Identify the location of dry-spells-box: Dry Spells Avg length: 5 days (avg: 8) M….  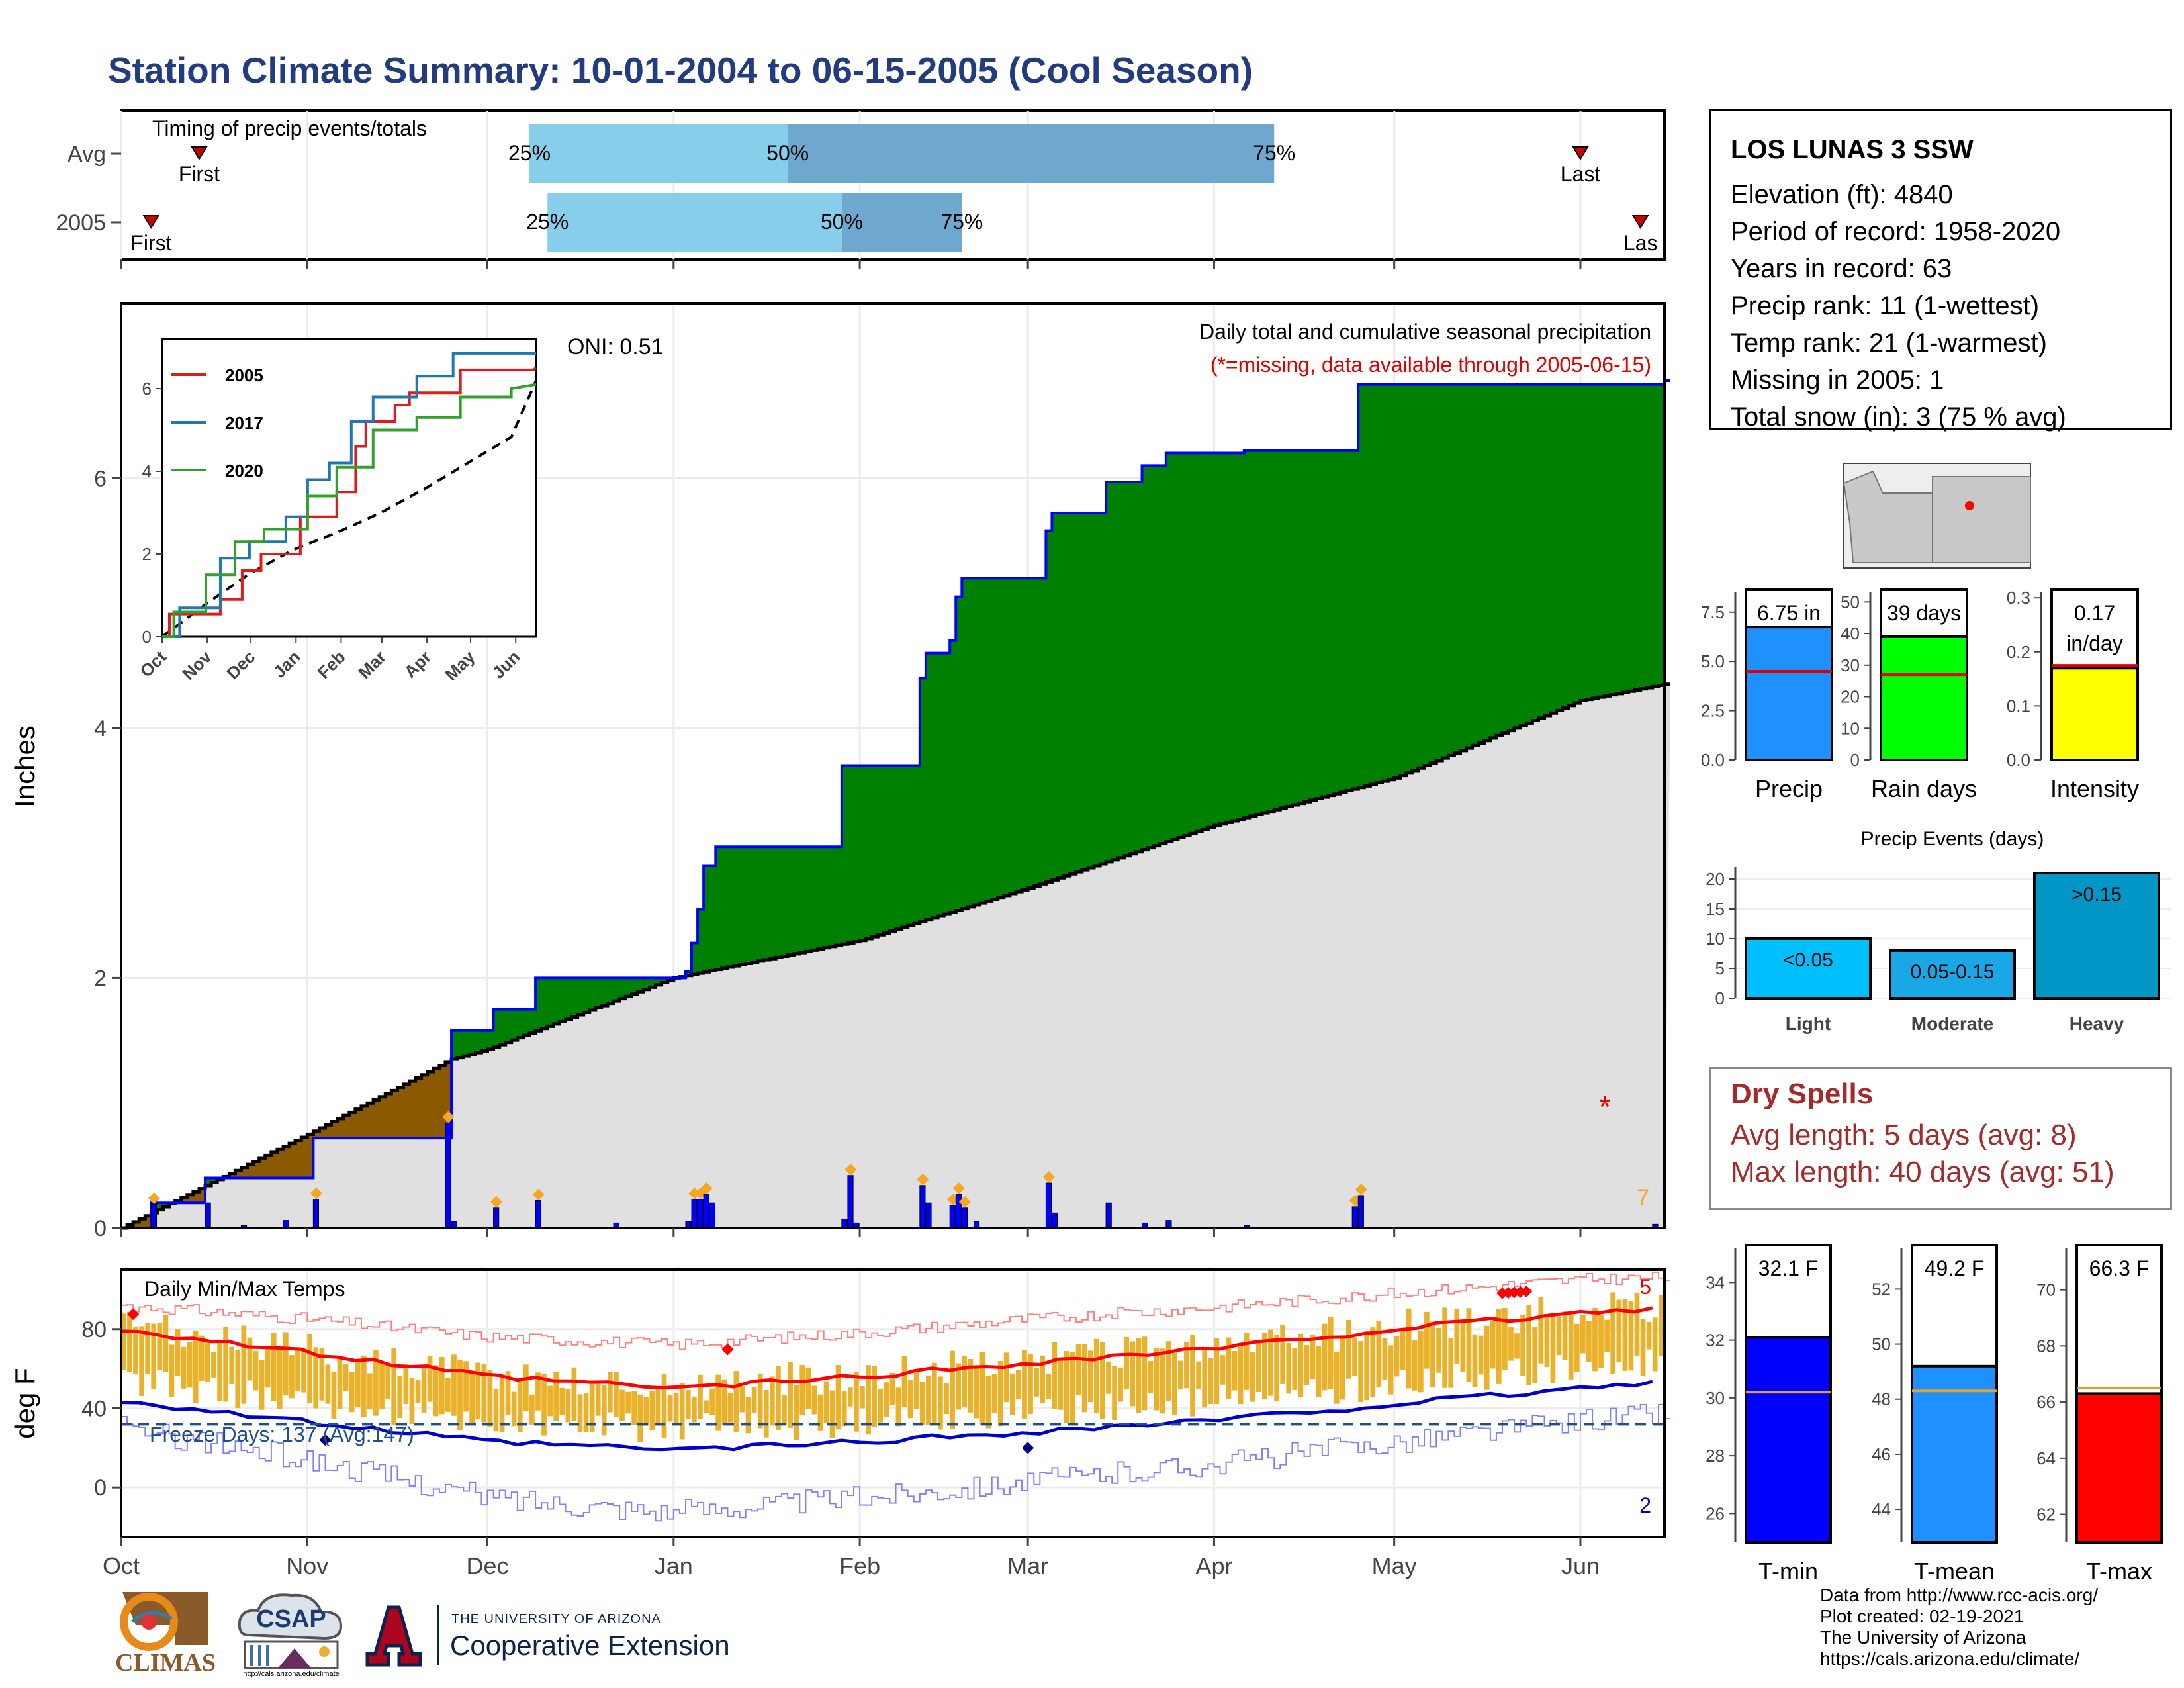
(1940, 1138).